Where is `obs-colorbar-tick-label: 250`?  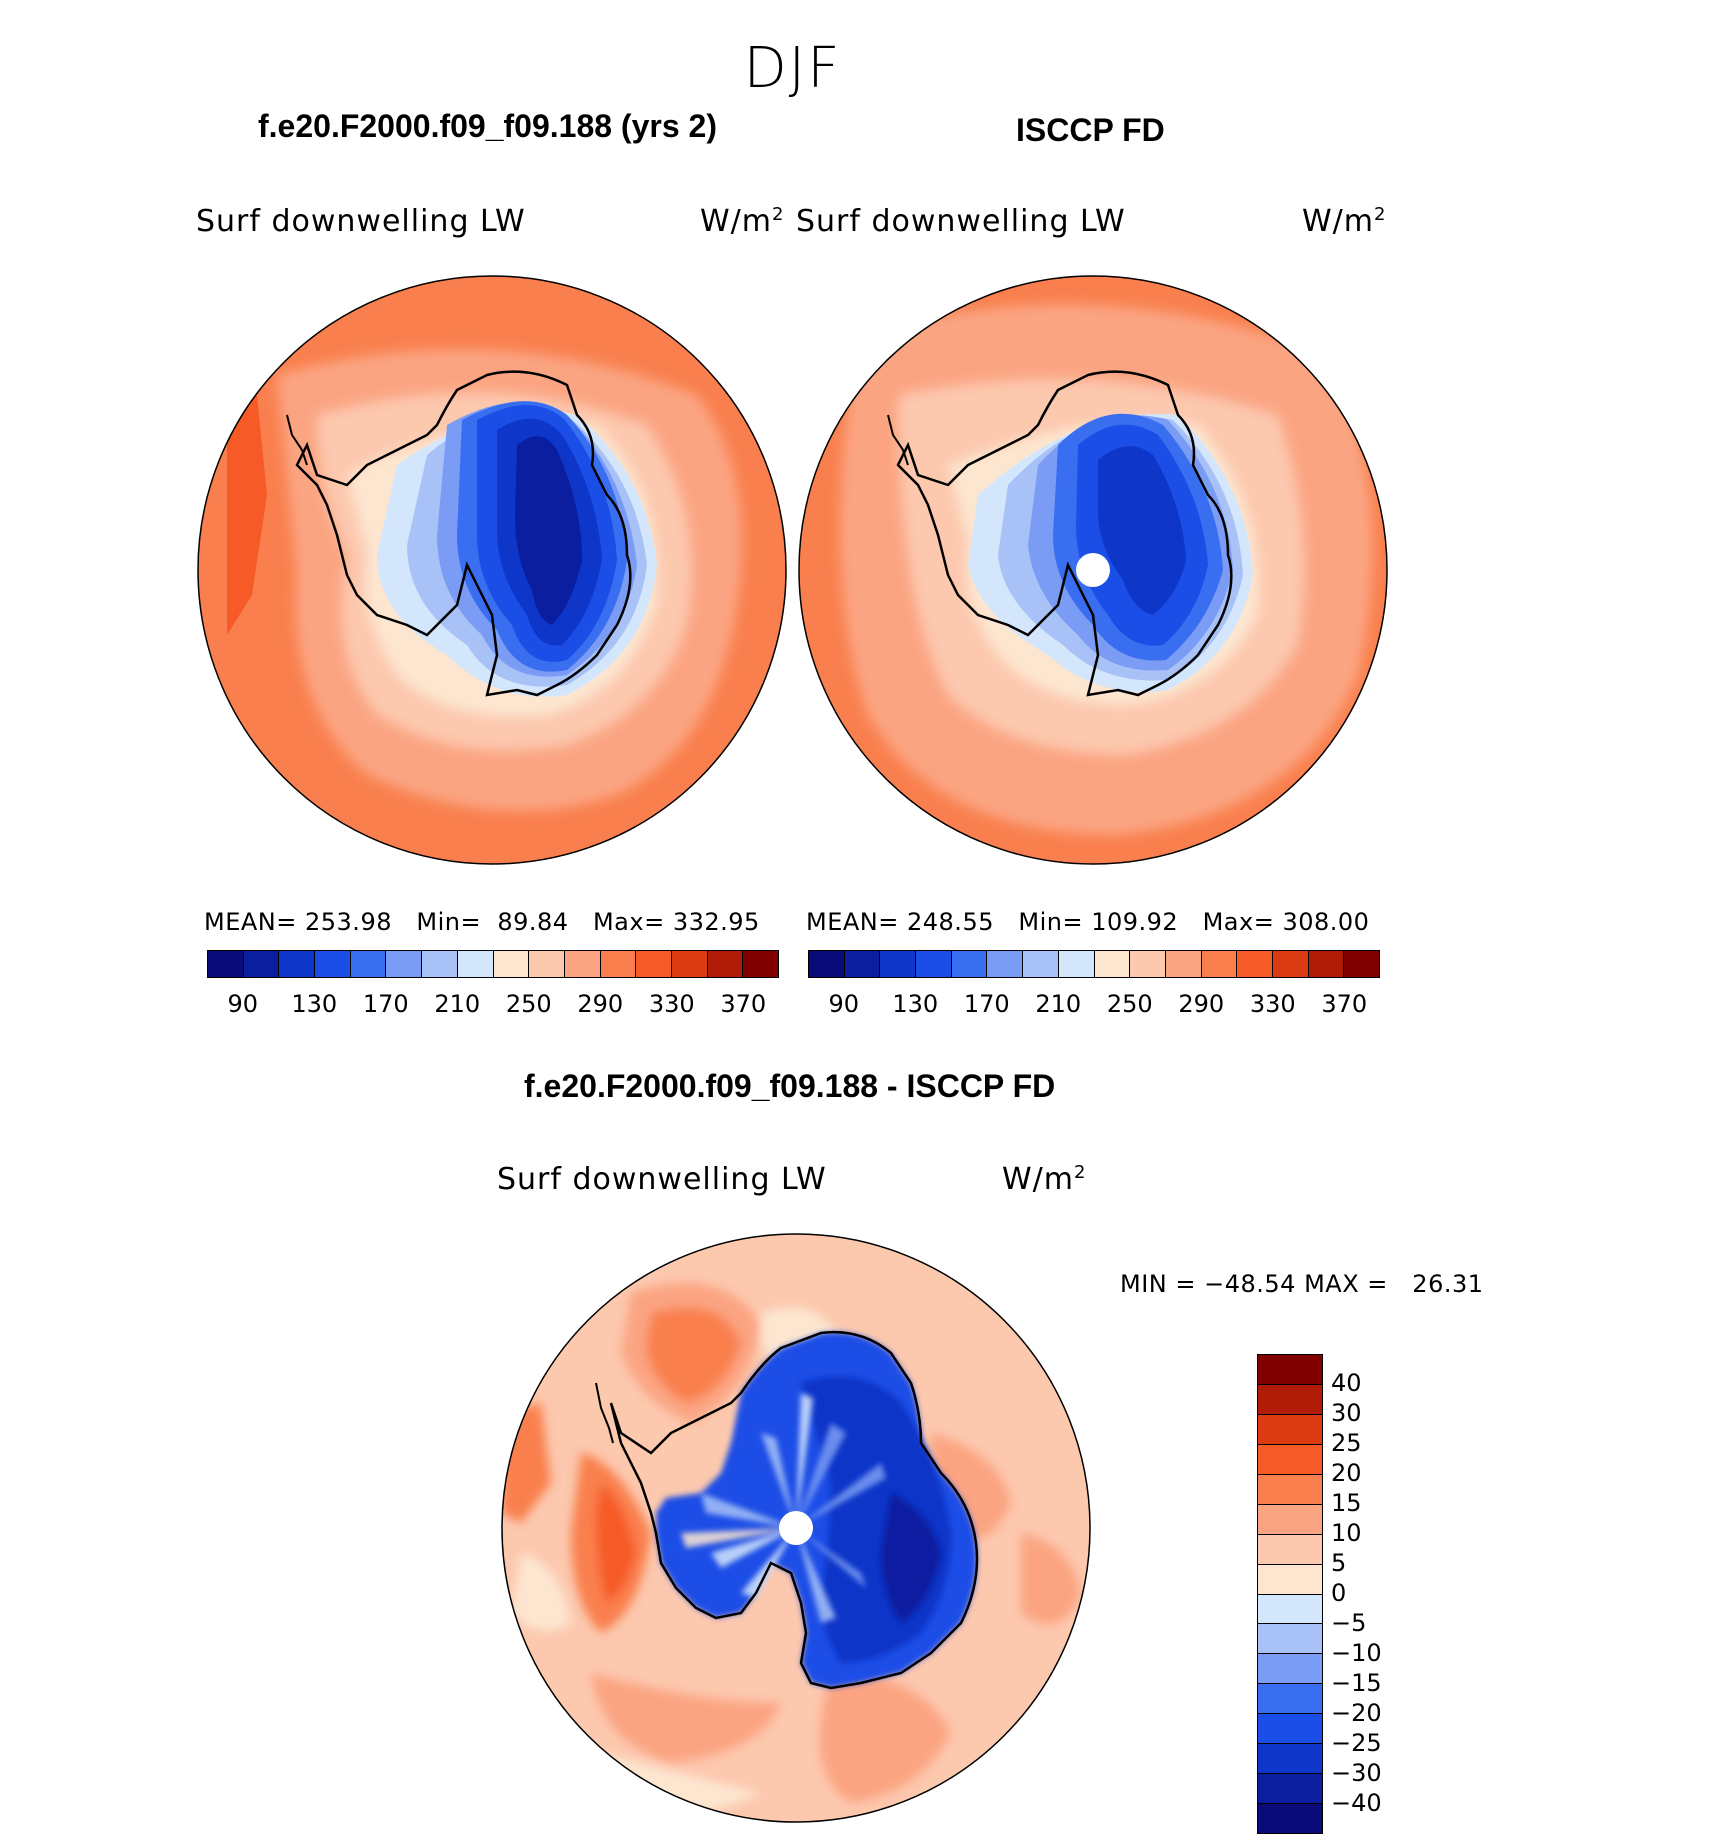 obs-colorbar-tick-label: 250 is located at coordinates (1129, 1004).